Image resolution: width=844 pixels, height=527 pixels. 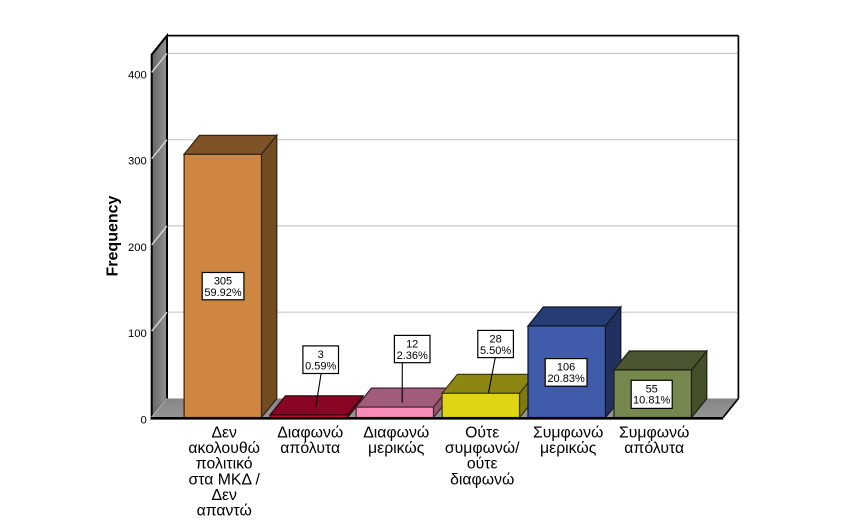 I want to click on svg-text: 200, so click(x=137, y=248).